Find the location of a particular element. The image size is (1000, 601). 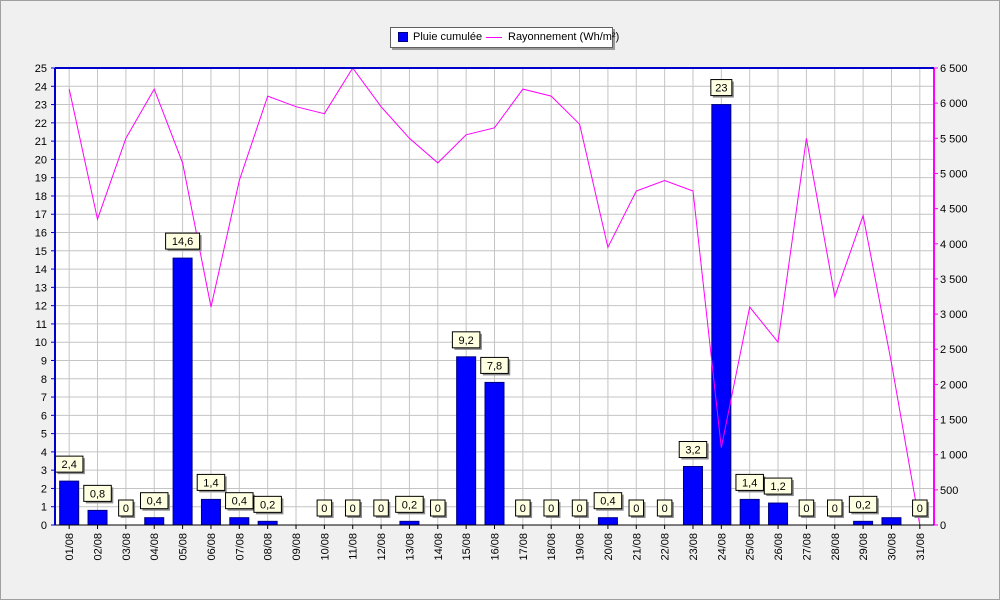

left-axis-tick-label: 10 is located at coordinates (41, 343).